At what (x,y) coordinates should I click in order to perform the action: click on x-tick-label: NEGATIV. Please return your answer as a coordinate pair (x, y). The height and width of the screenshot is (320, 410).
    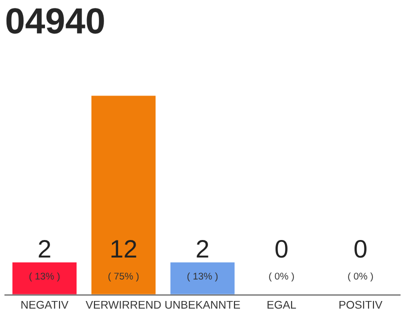
    Looking at the image, I should click on (44, 304).